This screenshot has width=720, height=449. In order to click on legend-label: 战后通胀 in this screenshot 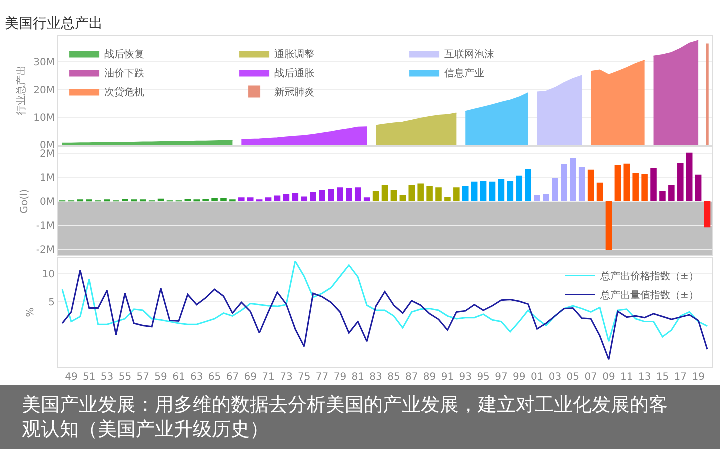, I will do `click(294, 74)`.